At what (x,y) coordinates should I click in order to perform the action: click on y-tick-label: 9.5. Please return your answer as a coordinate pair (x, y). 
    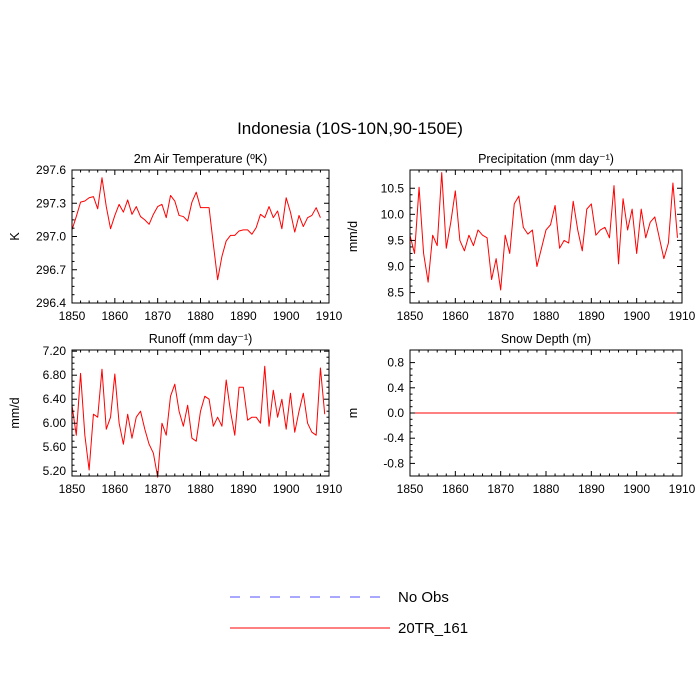
    Looking at the image, I should click on (395, 240).